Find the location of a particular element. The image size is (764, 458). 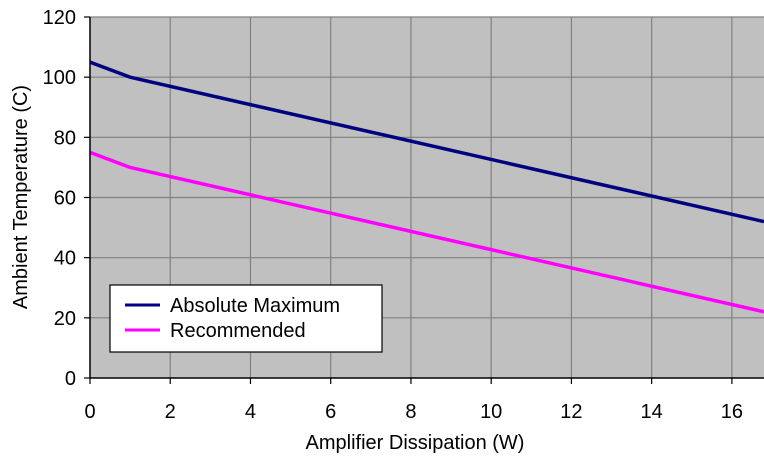

y-axis-title: Ambient Temperature (C) is located at coordinates (21, 197).